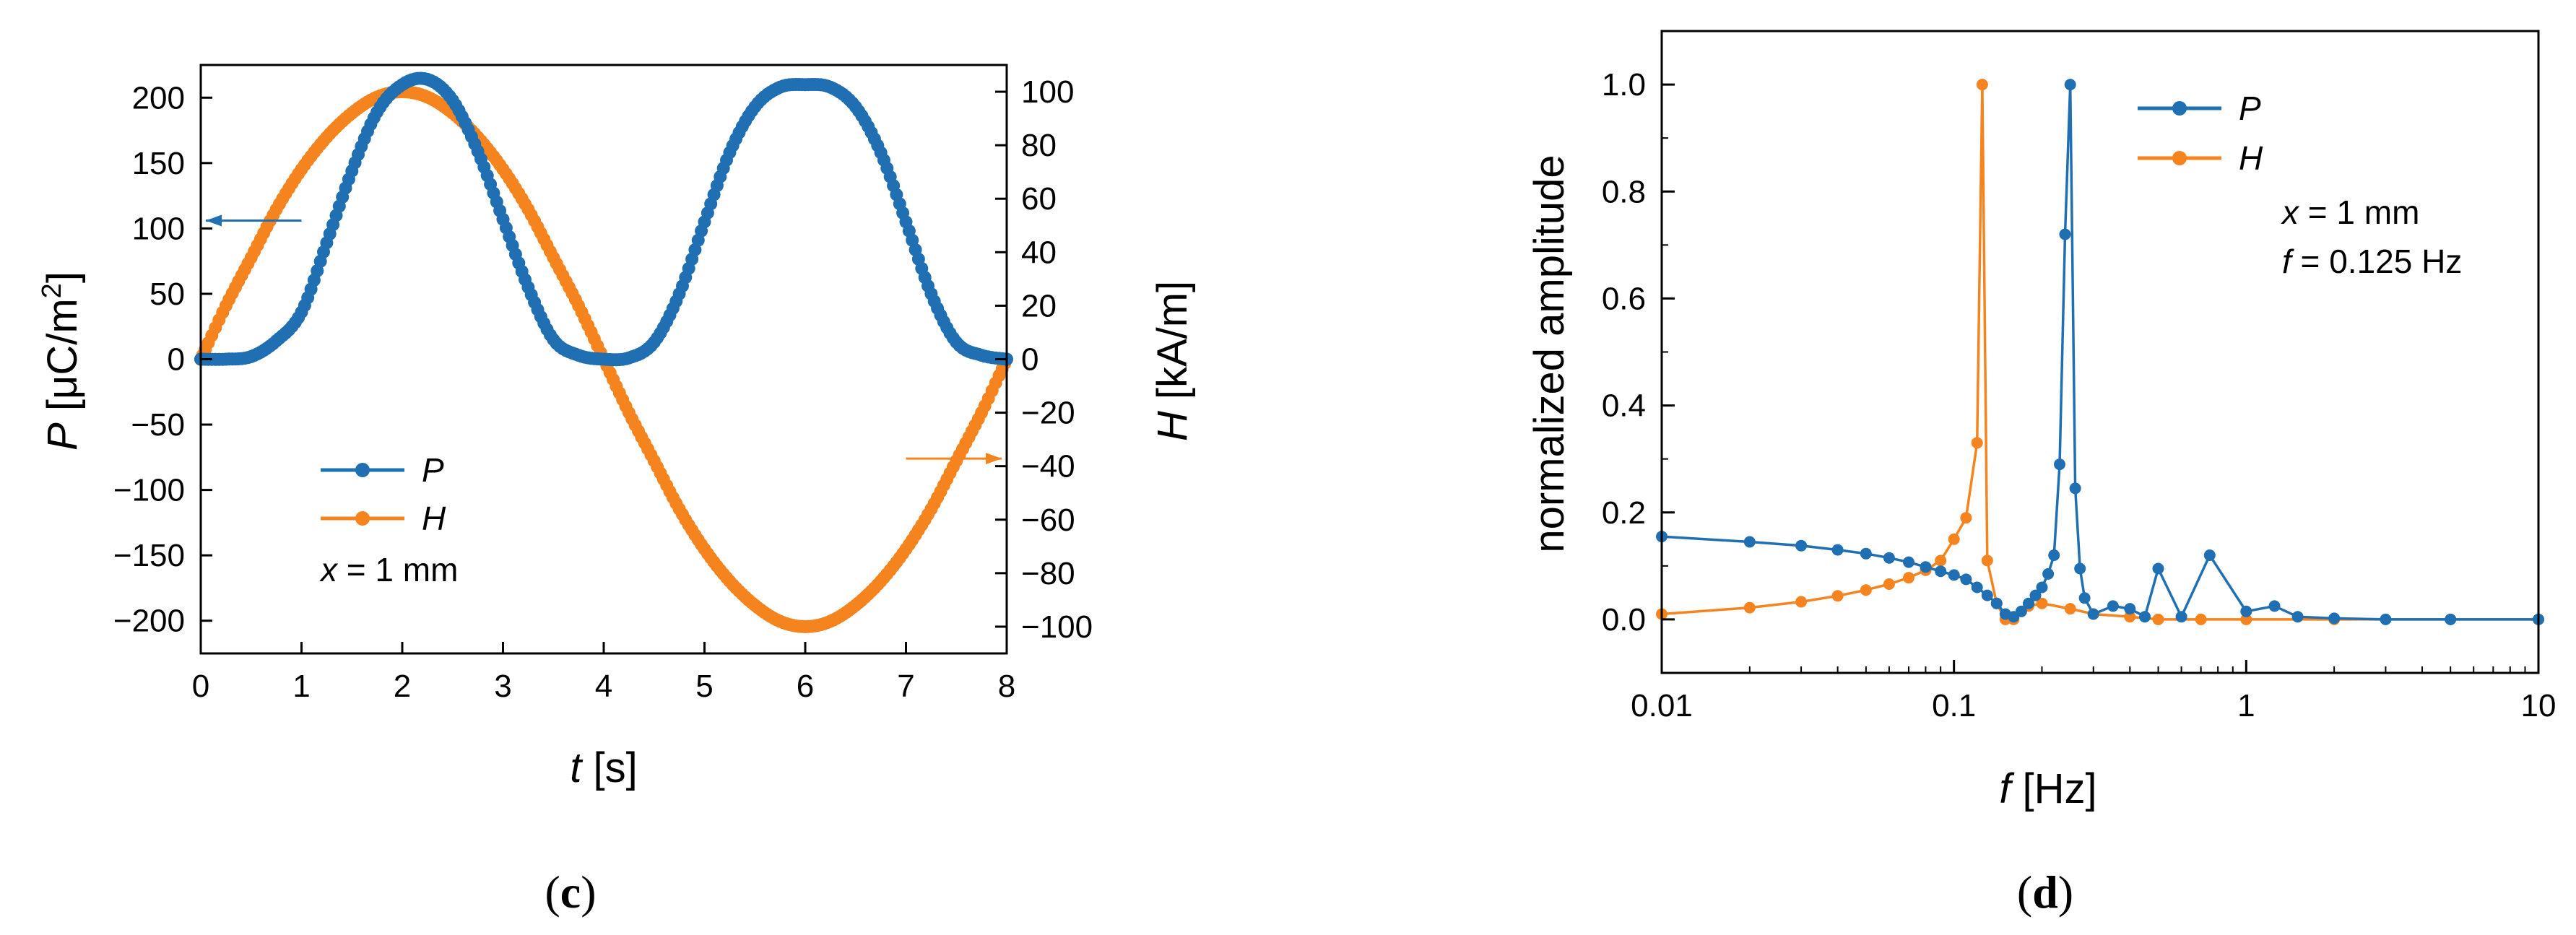  I want to click on x-tick-label: 1, so click(2246, 705).